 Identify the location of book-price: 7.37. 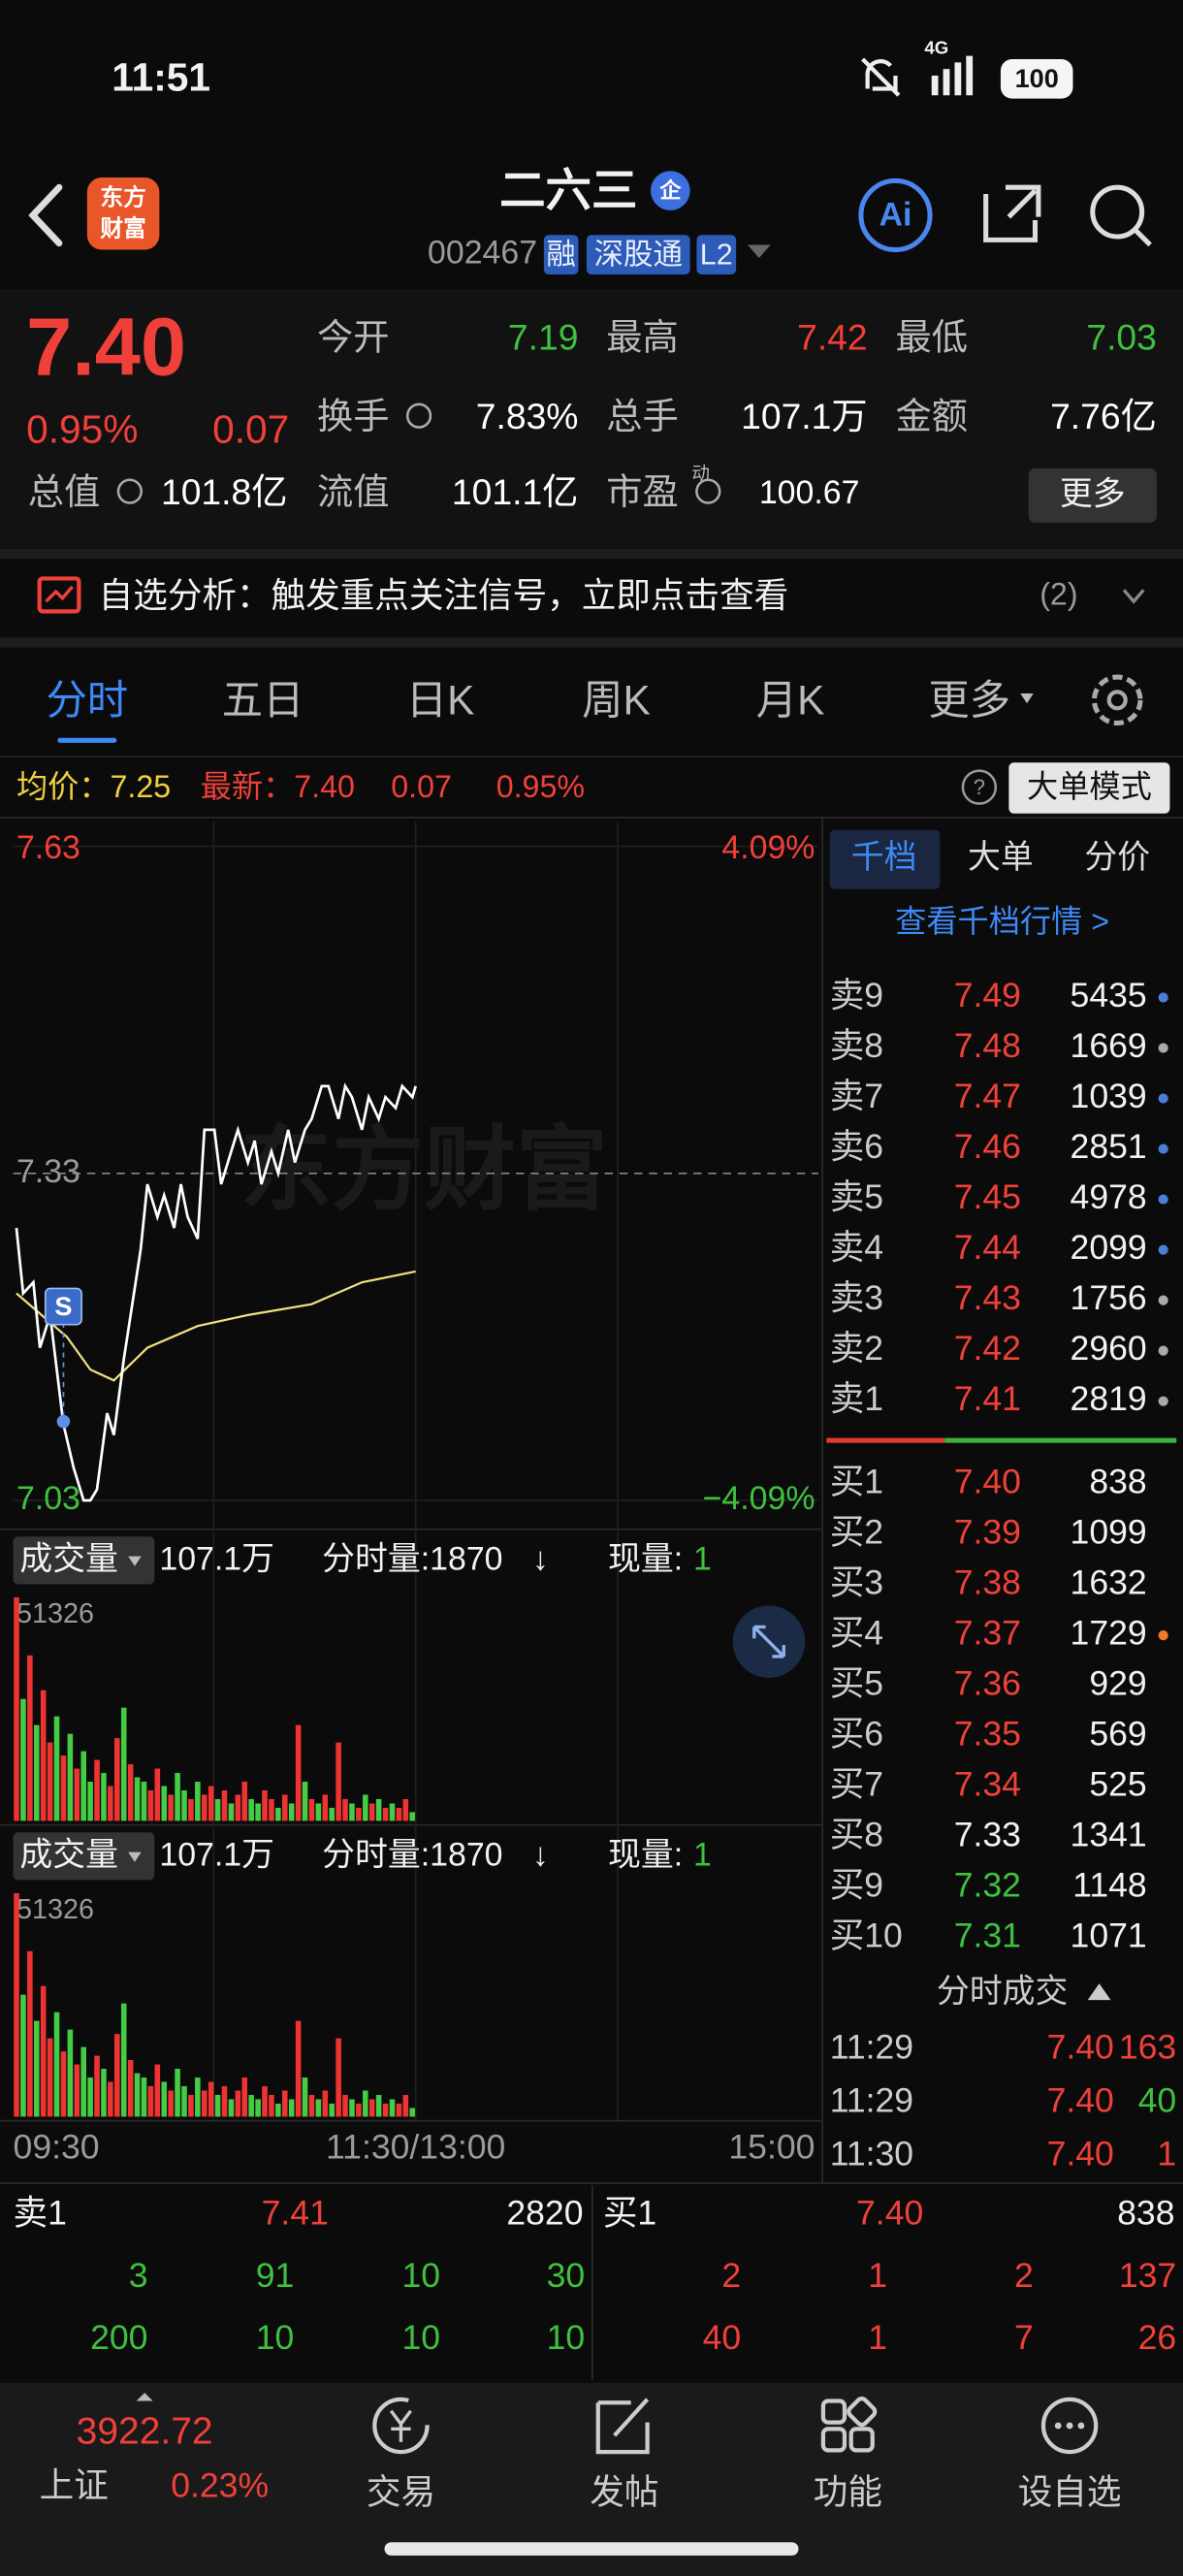
(987, 1633).